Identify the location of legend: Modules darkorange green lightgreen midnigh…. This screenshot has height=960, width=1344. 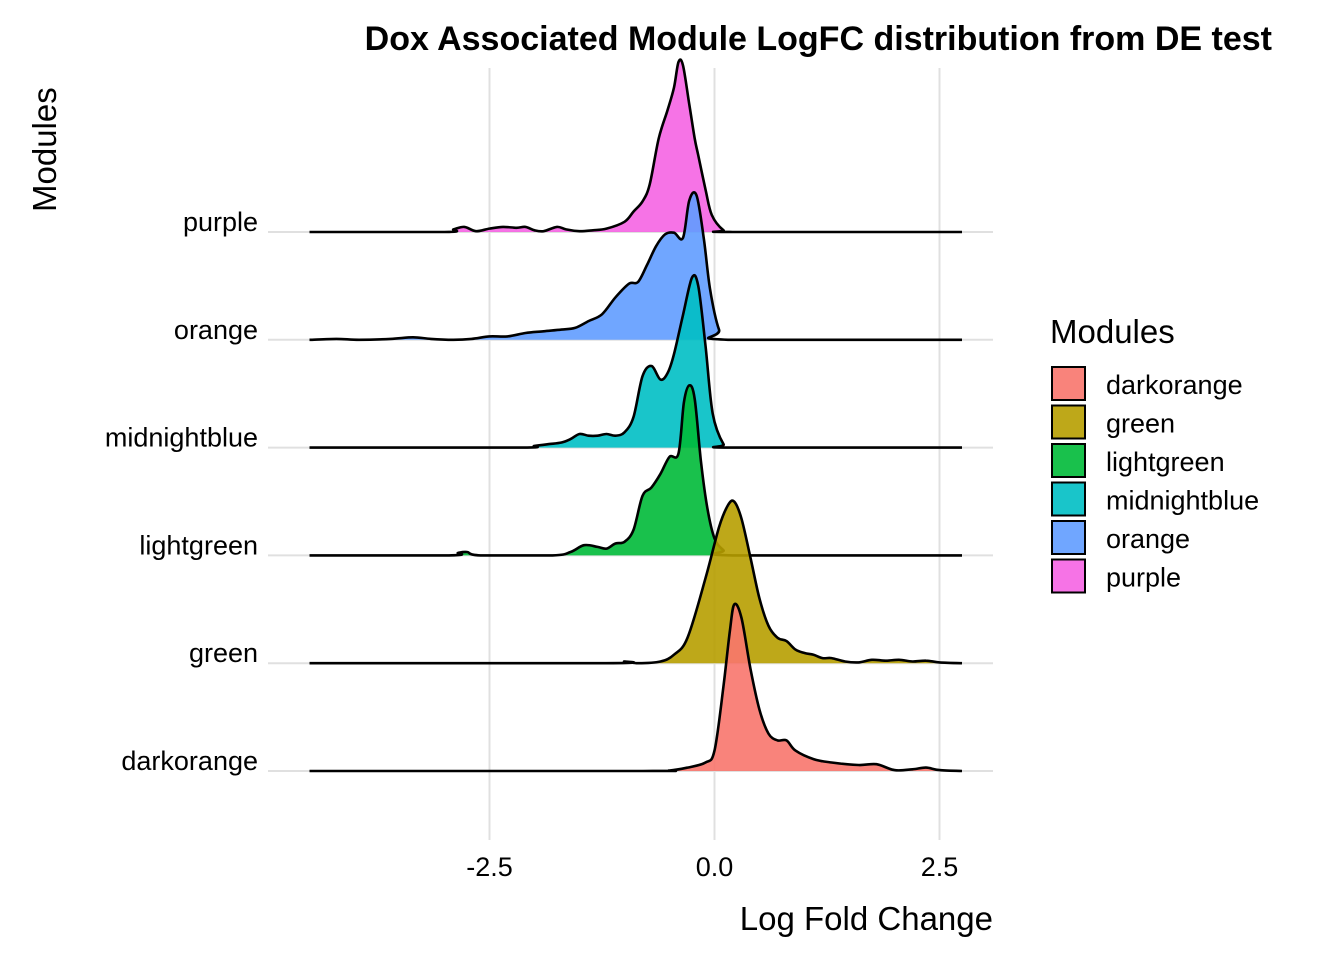
(1154, 453).